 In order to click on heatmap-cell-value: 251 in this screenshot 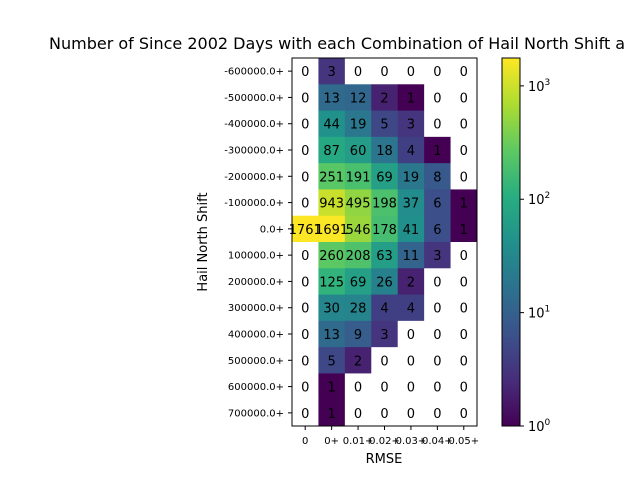, I will do `click(331, 177)`.